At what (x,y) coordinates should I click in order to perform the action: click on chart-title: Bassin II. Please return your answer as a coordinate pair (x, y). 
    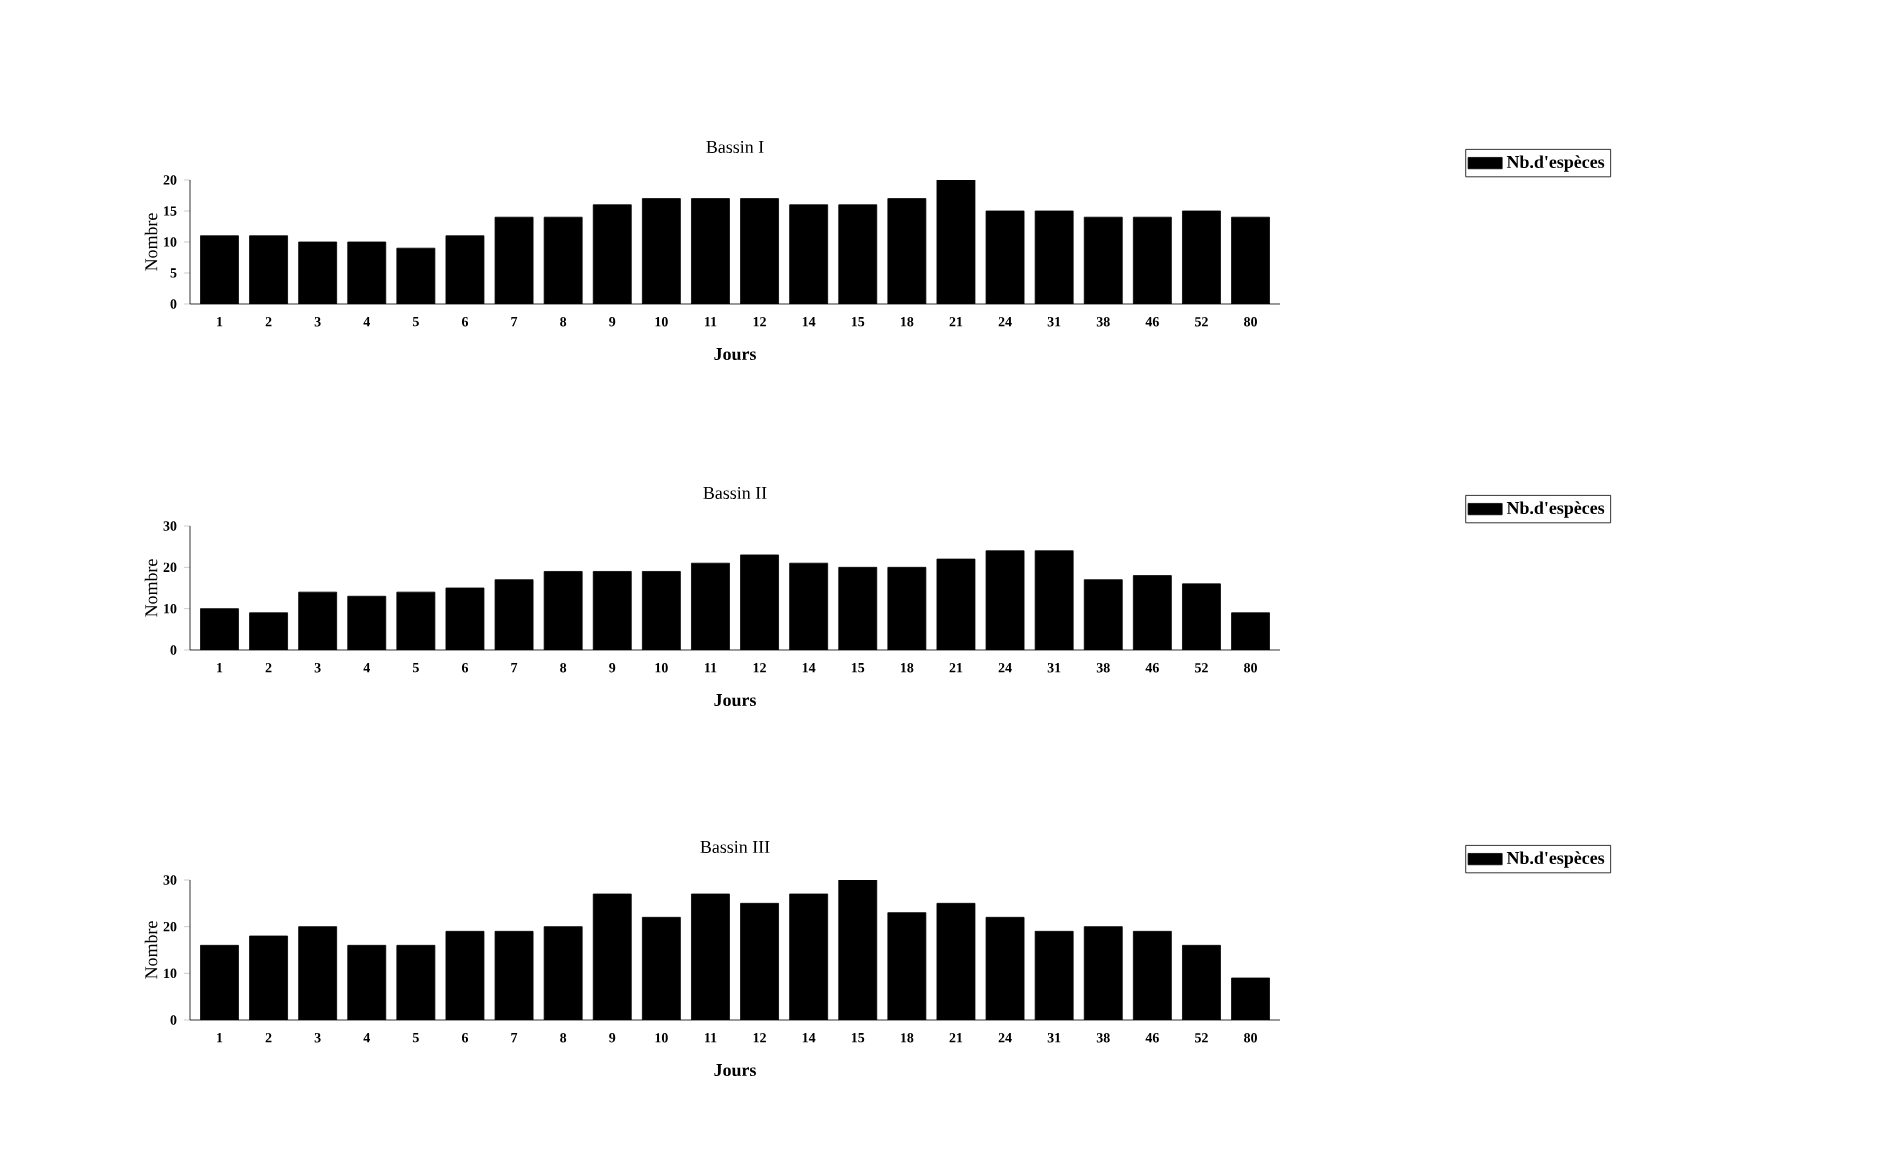
    Looking at the image, I should click on (735, 493).